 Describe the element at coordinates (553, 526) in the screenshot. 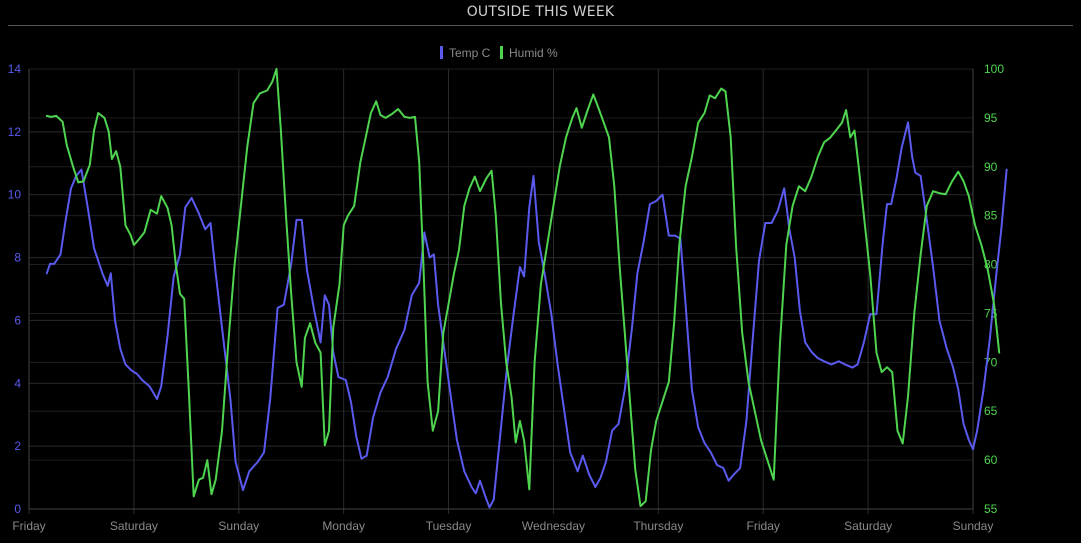

I see `x-tick-label: Wednesday` at that location.